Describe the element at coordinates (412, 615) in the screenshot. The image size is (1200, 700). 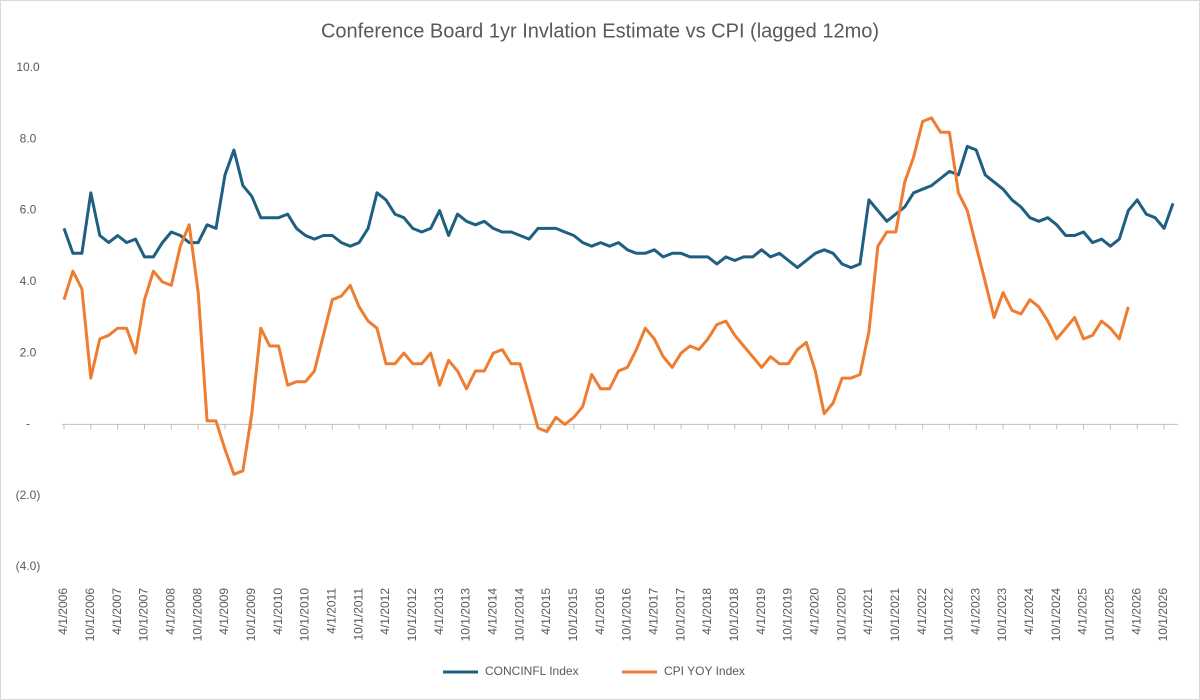
I see `x-tick-label: 10/1/2012` at that location.